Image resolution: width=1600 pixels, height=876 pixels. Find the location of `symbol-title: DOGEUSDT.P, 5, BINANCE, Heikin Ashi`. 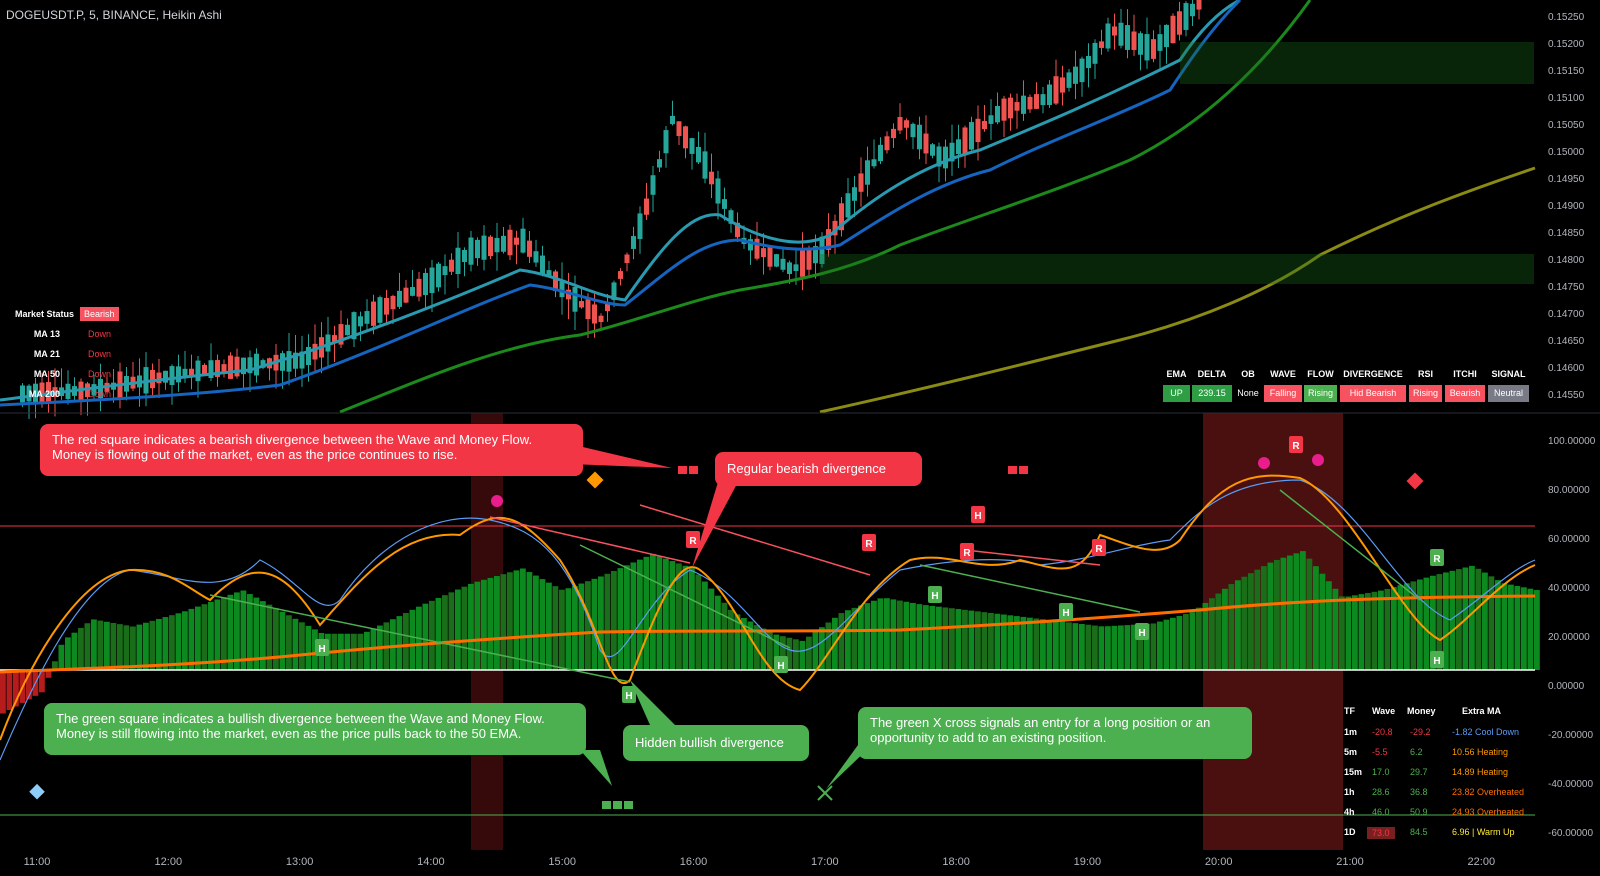

symbol-title: DOGEUSDT.P, 5, BINANCE, Heikin Ashi is located at coordinates (114, 15).